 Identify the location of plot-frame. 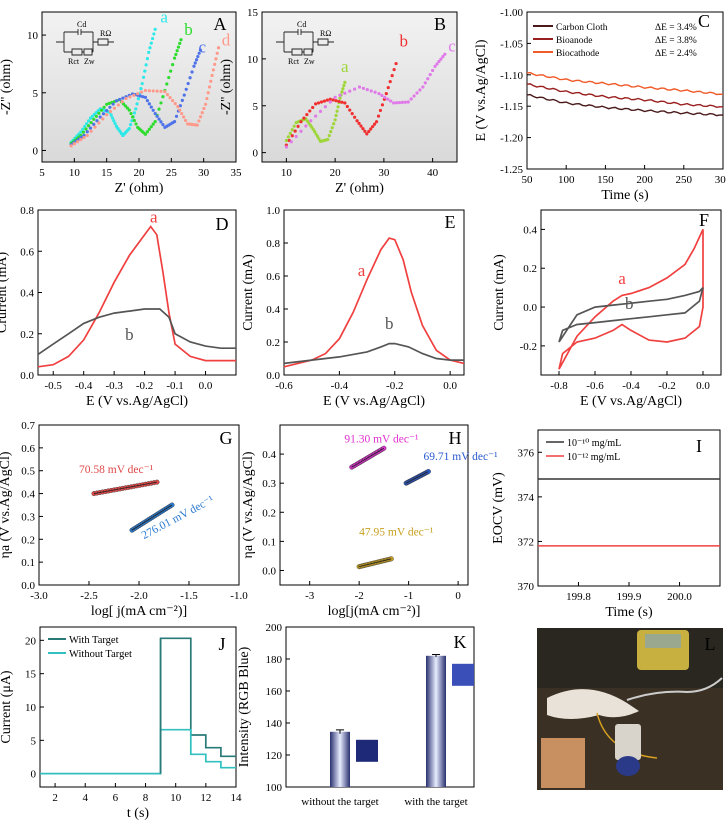
(359, 87).